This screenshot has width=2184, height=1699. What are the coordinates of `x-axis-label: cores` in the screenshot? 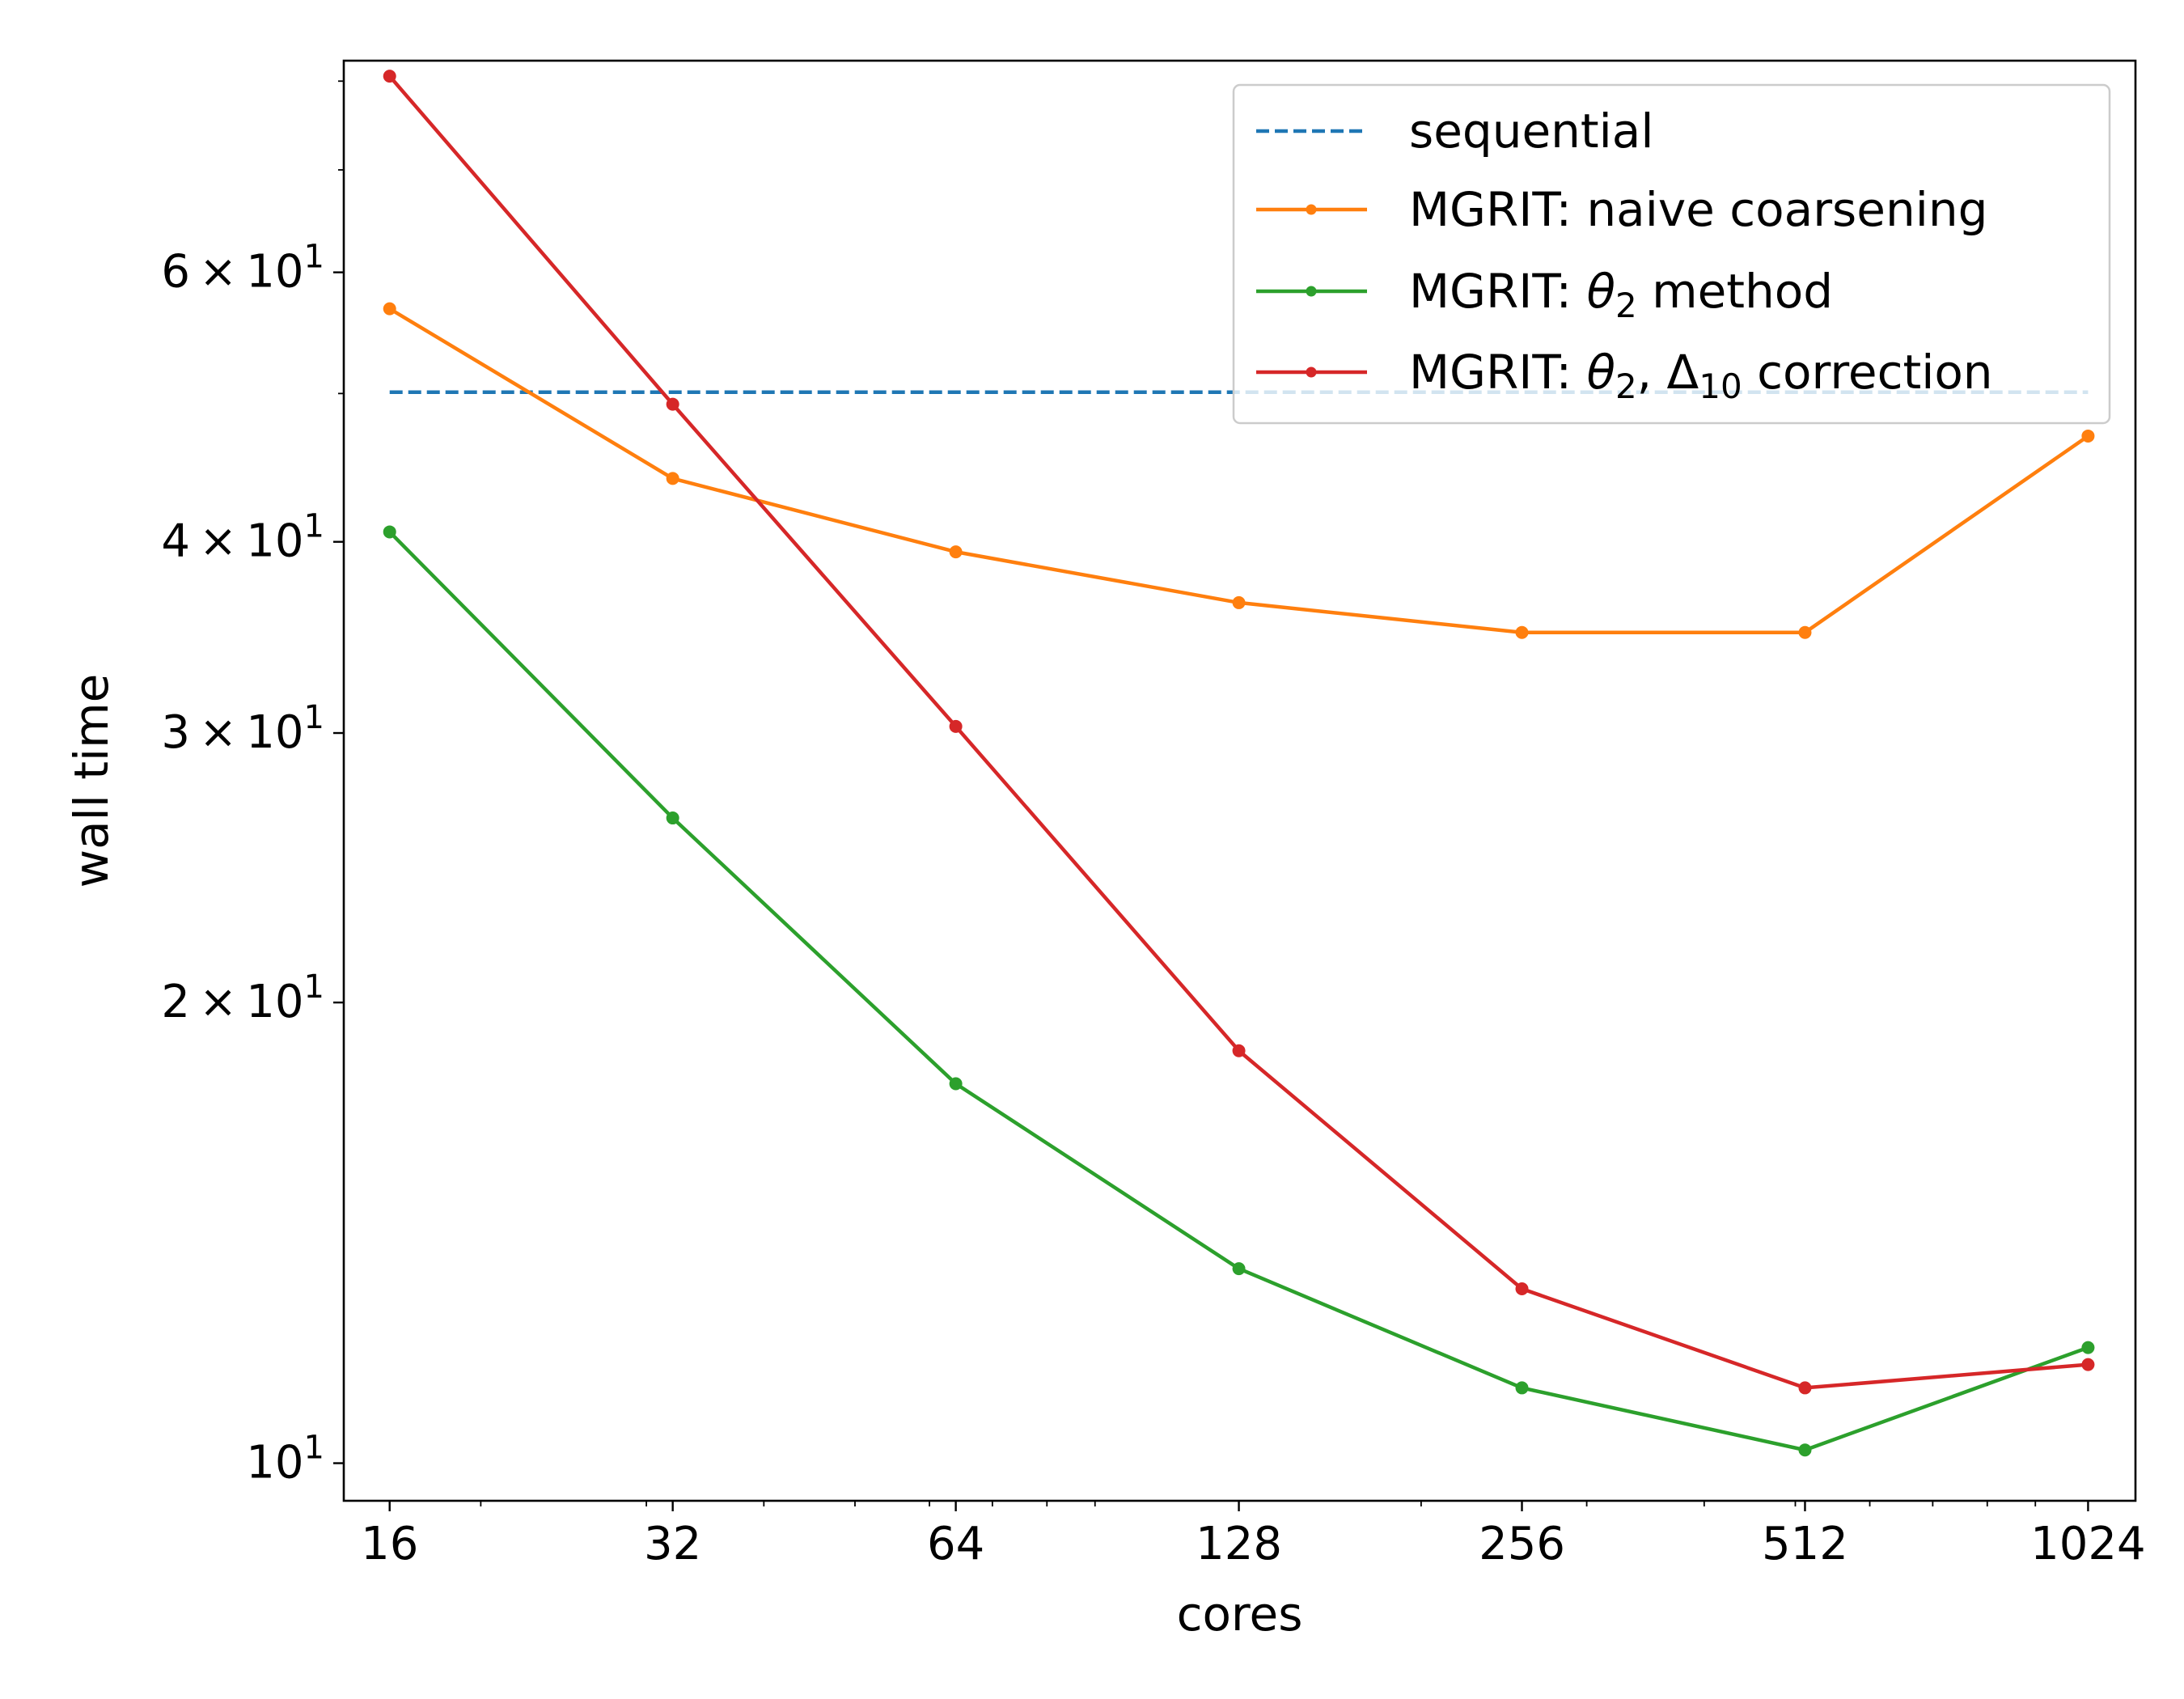 It's located at (1240, 1614).